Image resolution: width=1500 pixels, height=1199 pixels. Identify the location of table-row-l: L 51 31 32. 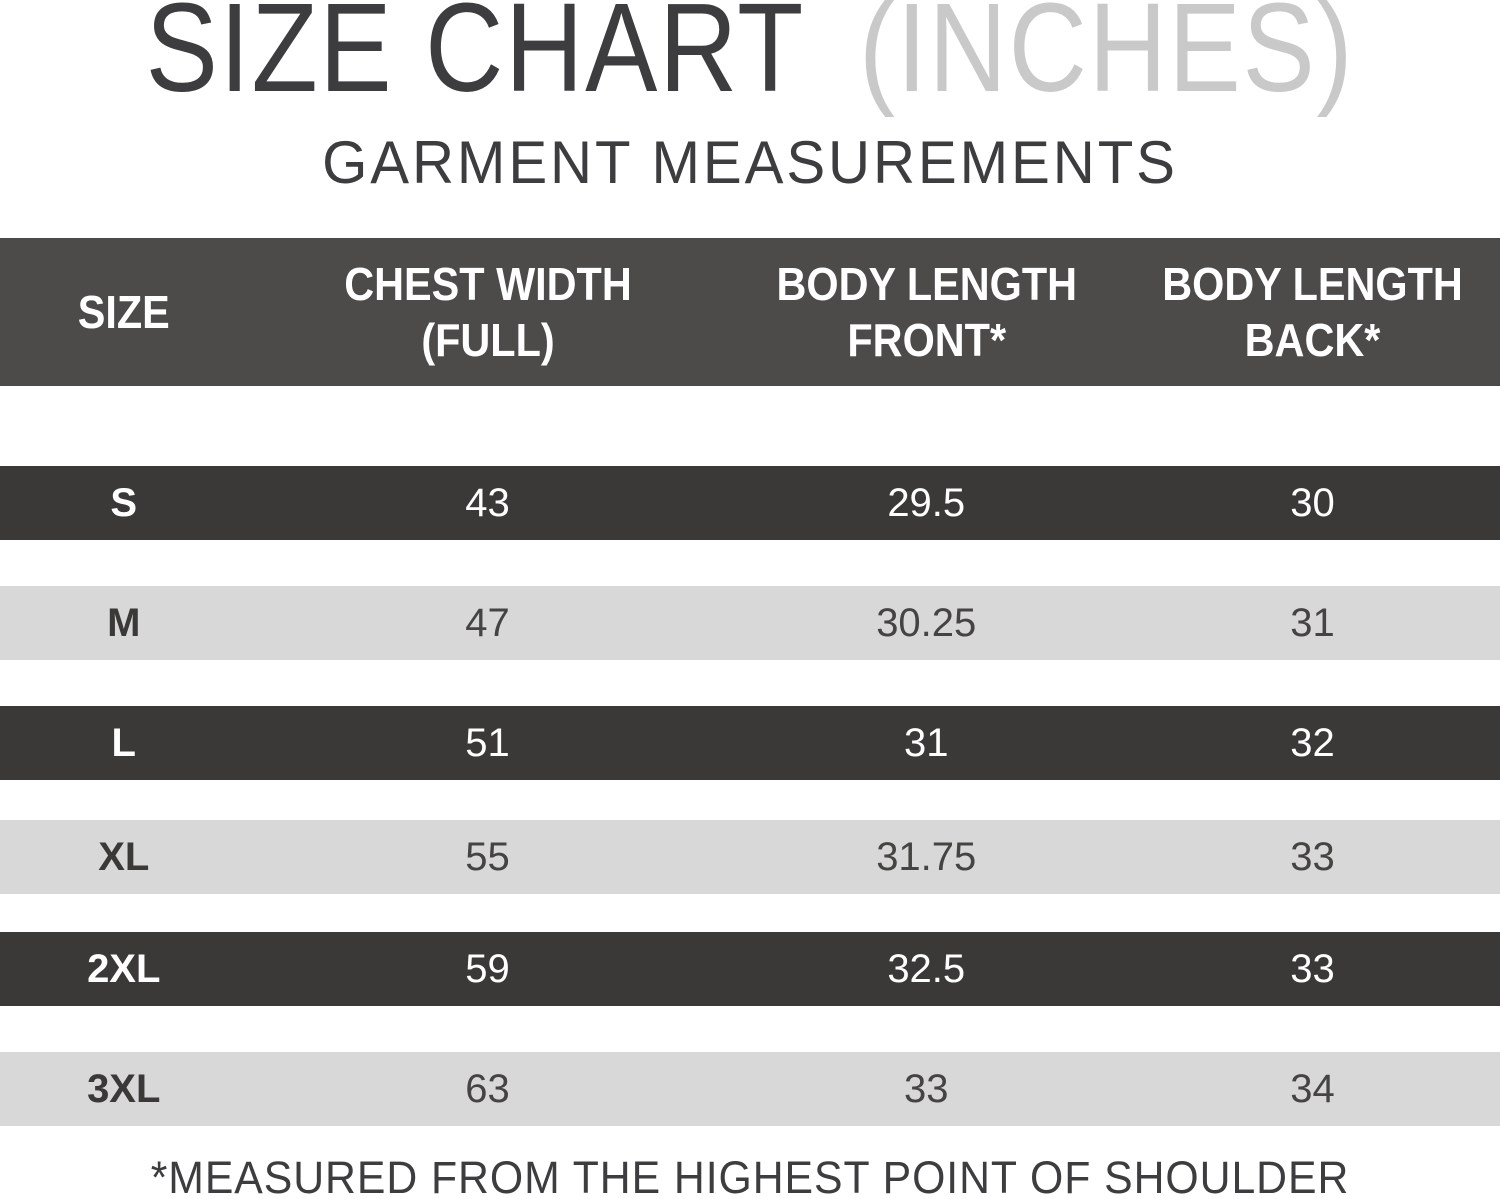
(750, 743).